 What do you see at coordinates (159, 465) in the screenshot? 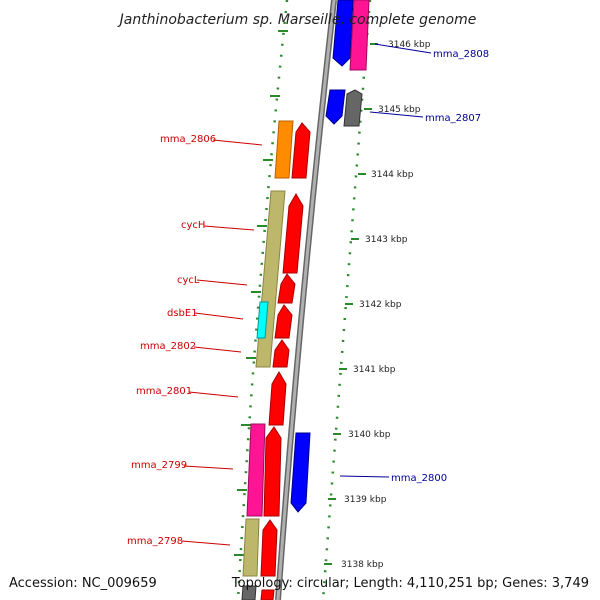
I see `gene-label-mma-2799: mma_2799` at bounding box center [159, 465].